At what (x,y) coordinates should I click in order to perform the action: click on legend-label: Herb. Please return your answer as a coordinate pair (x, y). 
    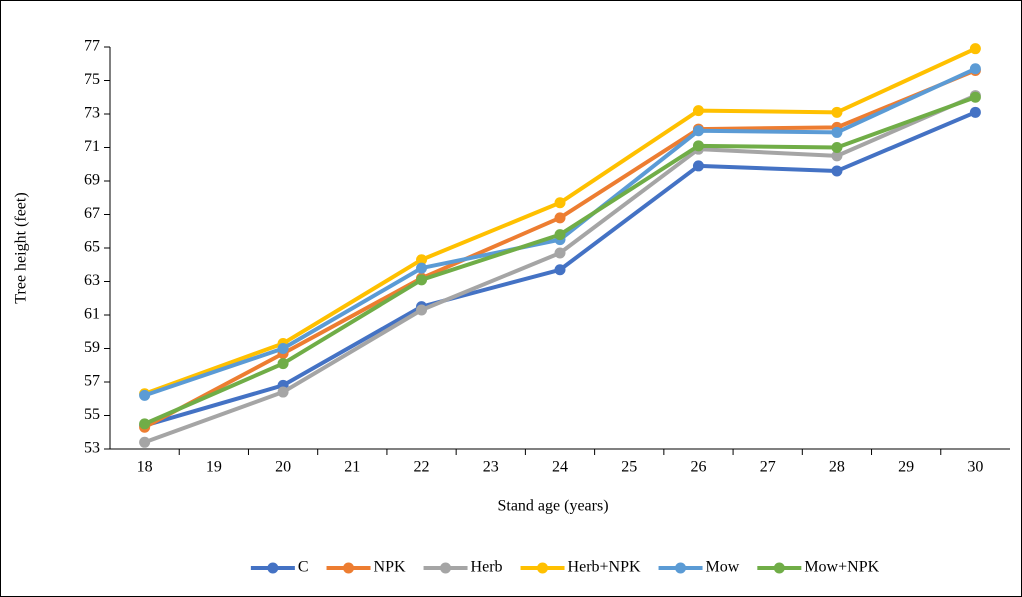
    Looking at the image, I should click on (487, 567).